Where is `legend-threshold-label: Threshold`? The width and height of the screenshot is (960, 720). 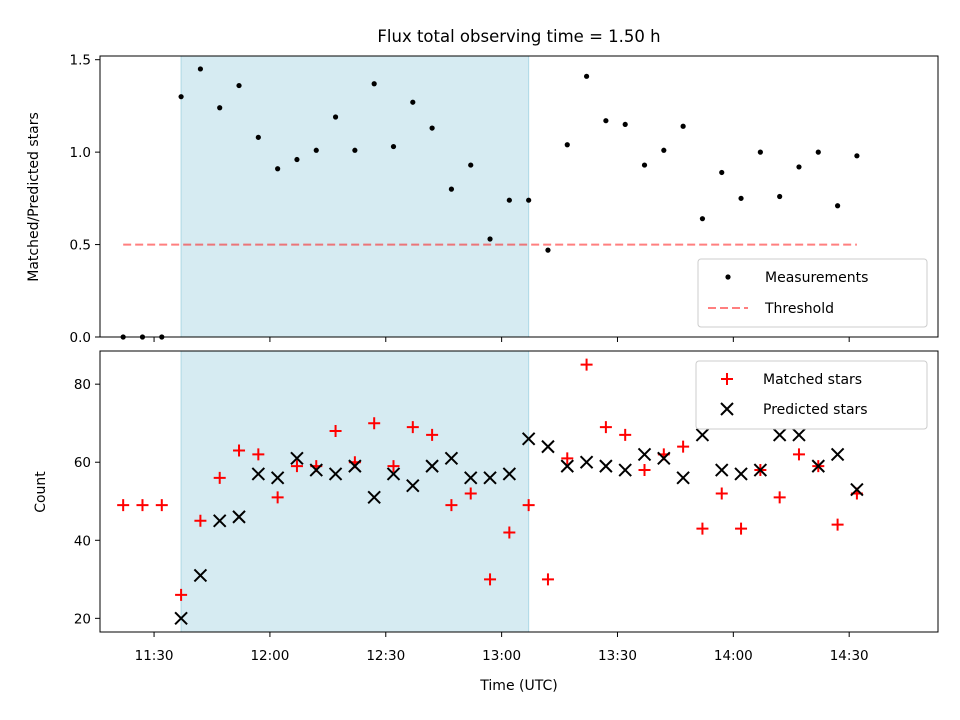
legend-threshold-label: Threshold is located at coordinates (799, 309).